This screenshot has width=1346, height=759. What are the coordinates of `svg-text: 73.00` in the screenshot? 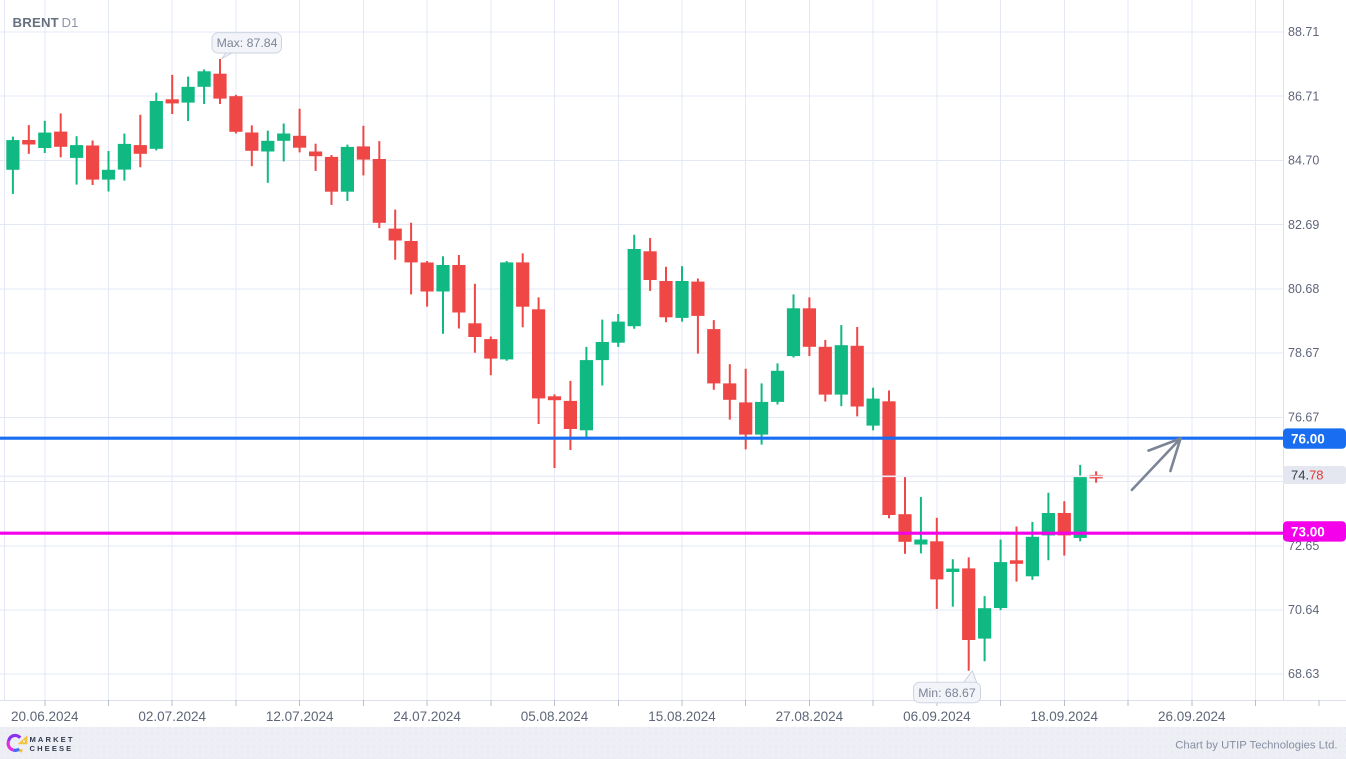 It's located at (1308, 531).